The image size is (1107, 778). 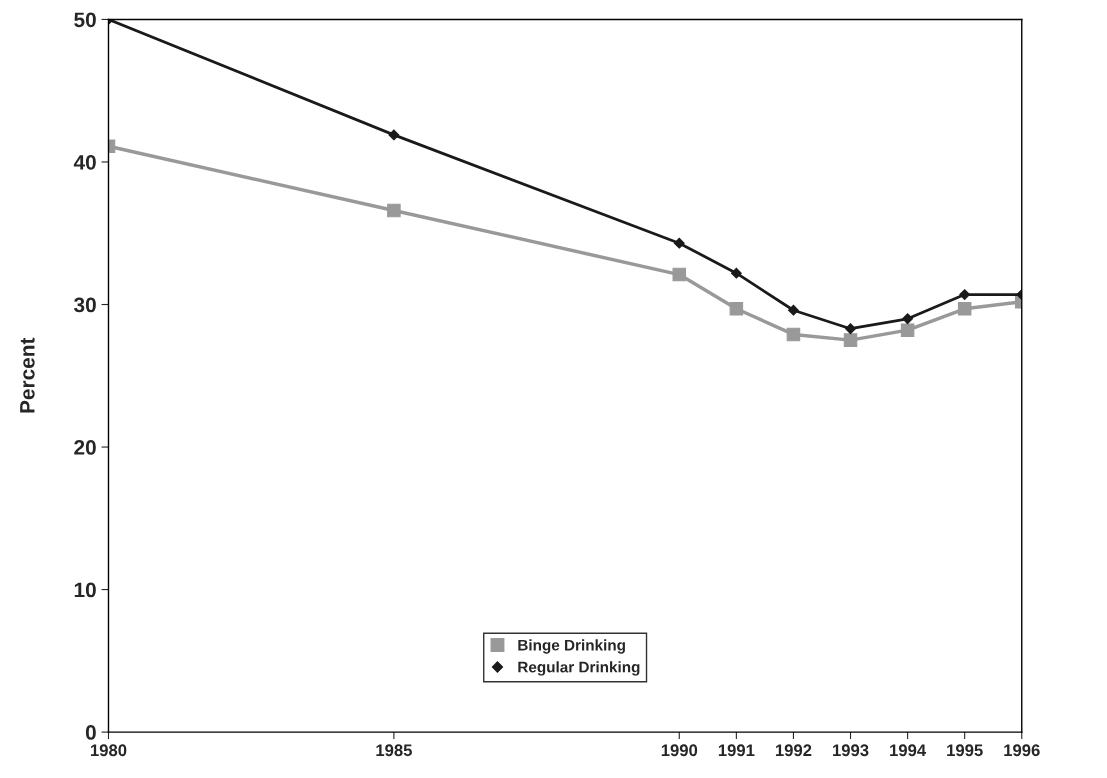 I want to click on x-tick-label: 1991, so click(x=736, y=750).